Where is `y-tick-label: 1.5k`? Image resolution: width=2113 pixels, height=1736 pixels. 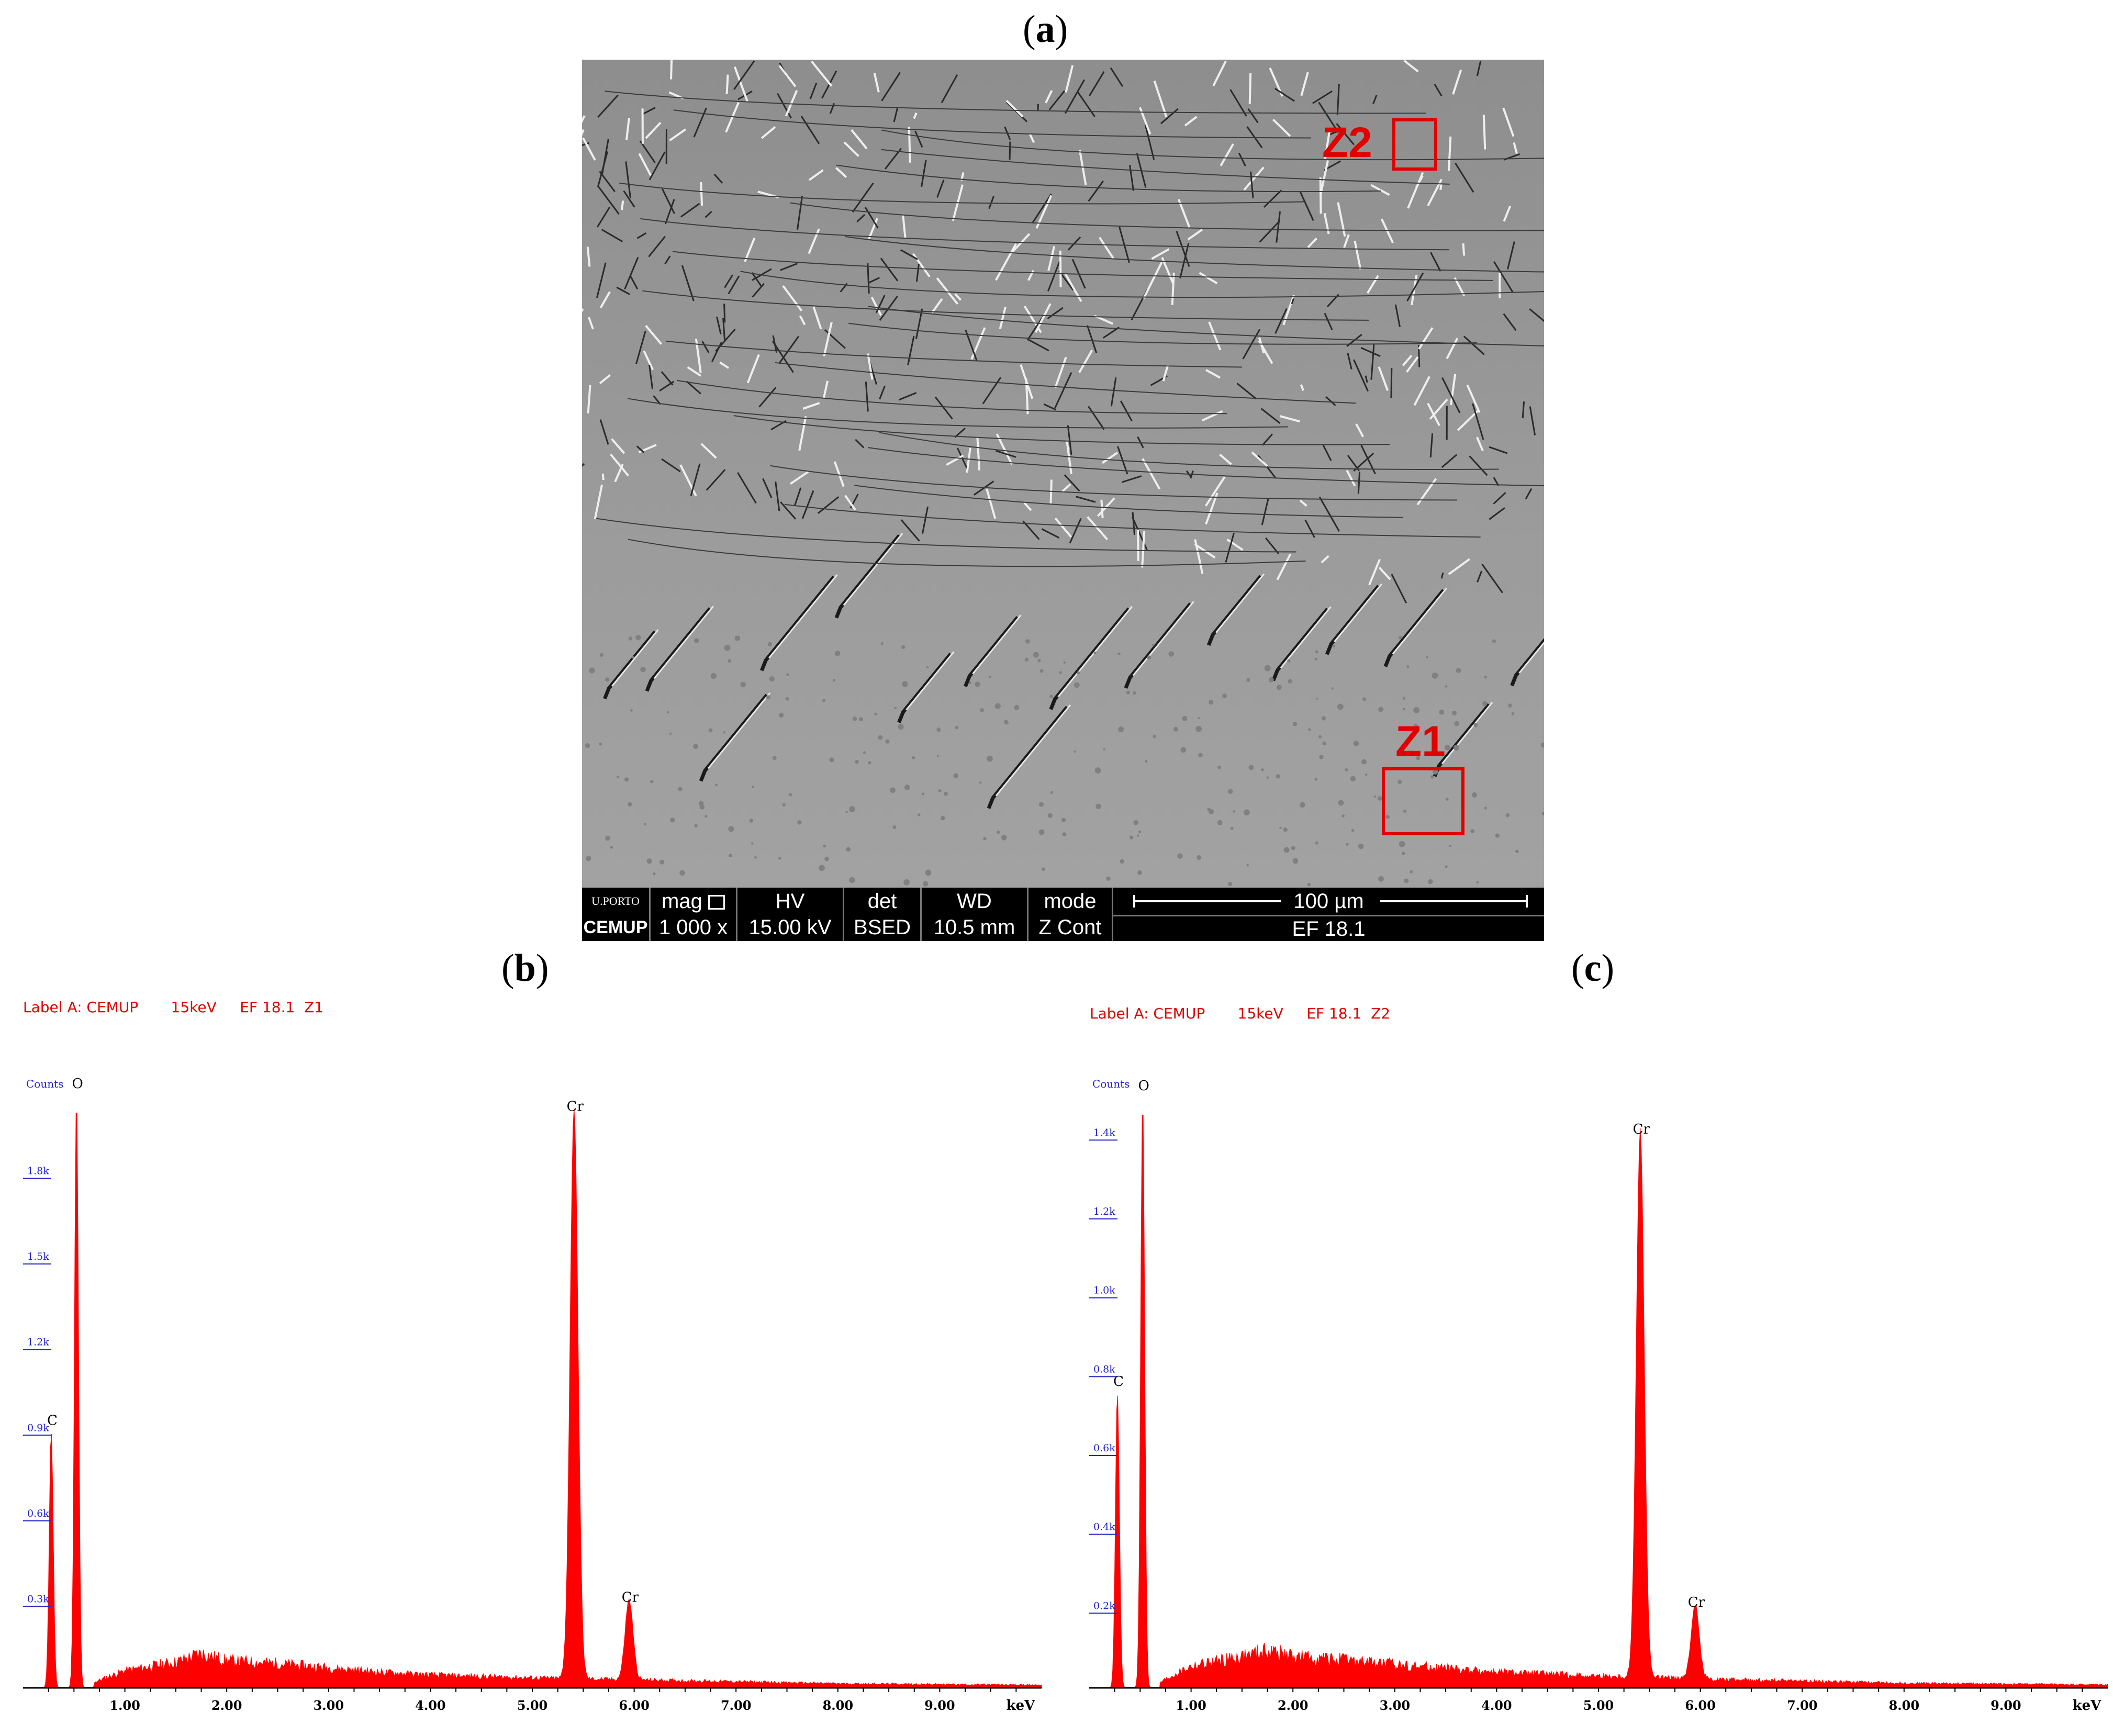
y-tick-label: 1.5k is located at coordinates (38, 1256).